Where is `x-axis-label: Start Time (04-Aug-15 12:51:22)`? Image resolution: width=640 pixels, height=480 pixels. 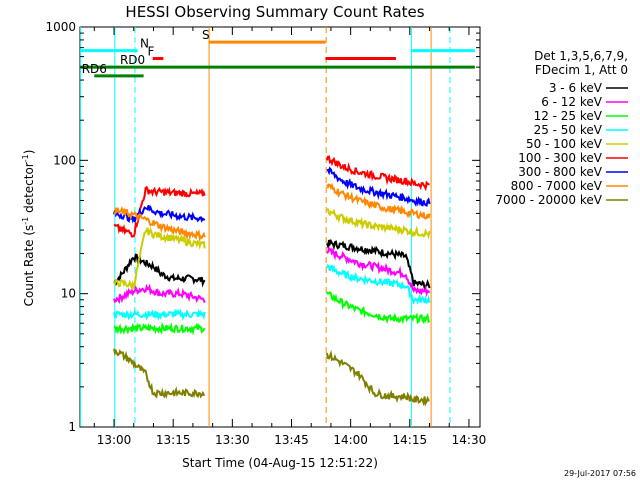 x-axis-label: Start Time (04-Aug-15 12:51:22) is located at coordinates (280, 463).